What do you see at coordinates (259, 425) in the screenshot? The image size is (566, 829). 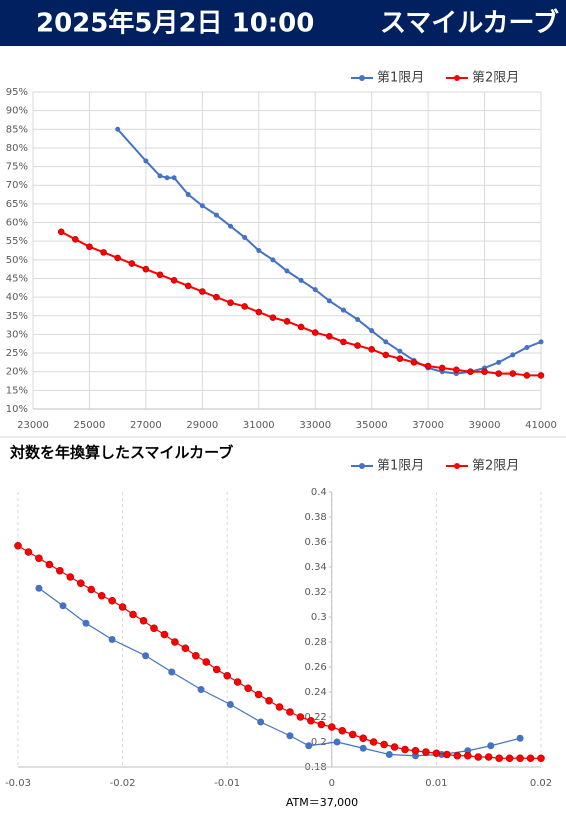 I see `x-tick-label: 31000` at bounding box center [259, 425].